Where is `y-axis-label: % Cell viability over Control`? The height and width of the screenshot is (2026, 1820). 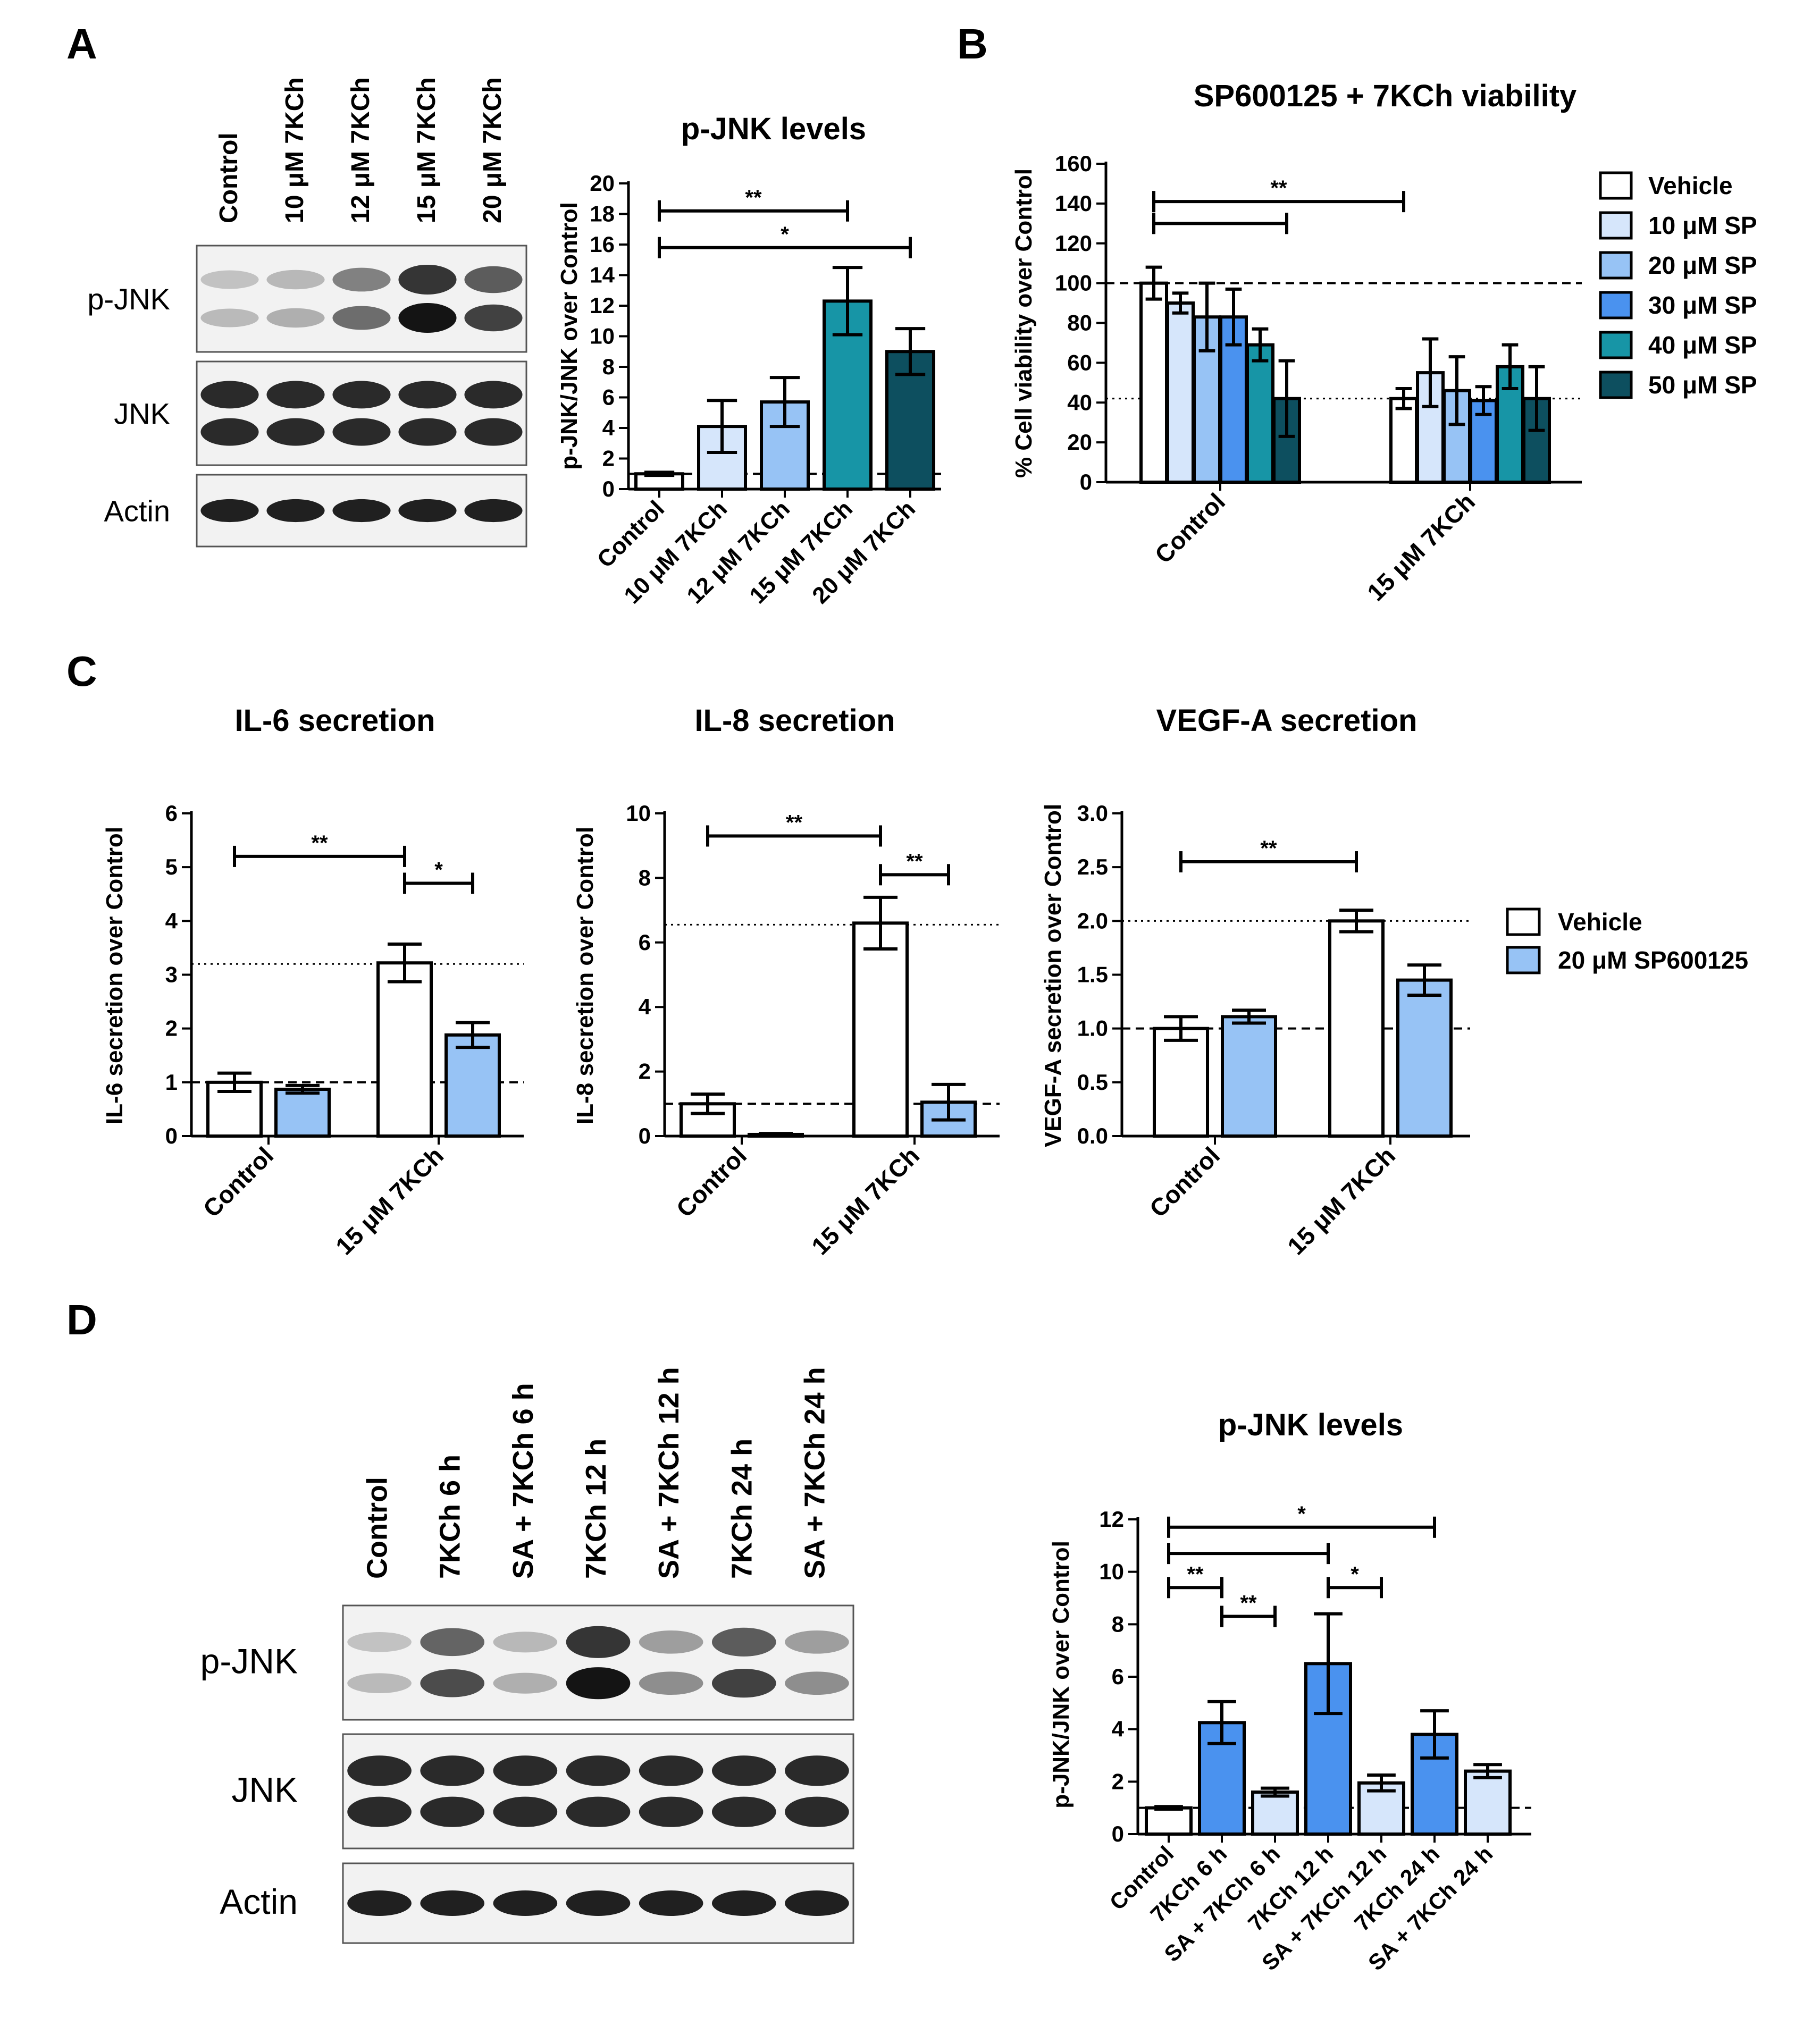 y-axis-label: % Cell viability over Control is located at coordinates (1024, 323).